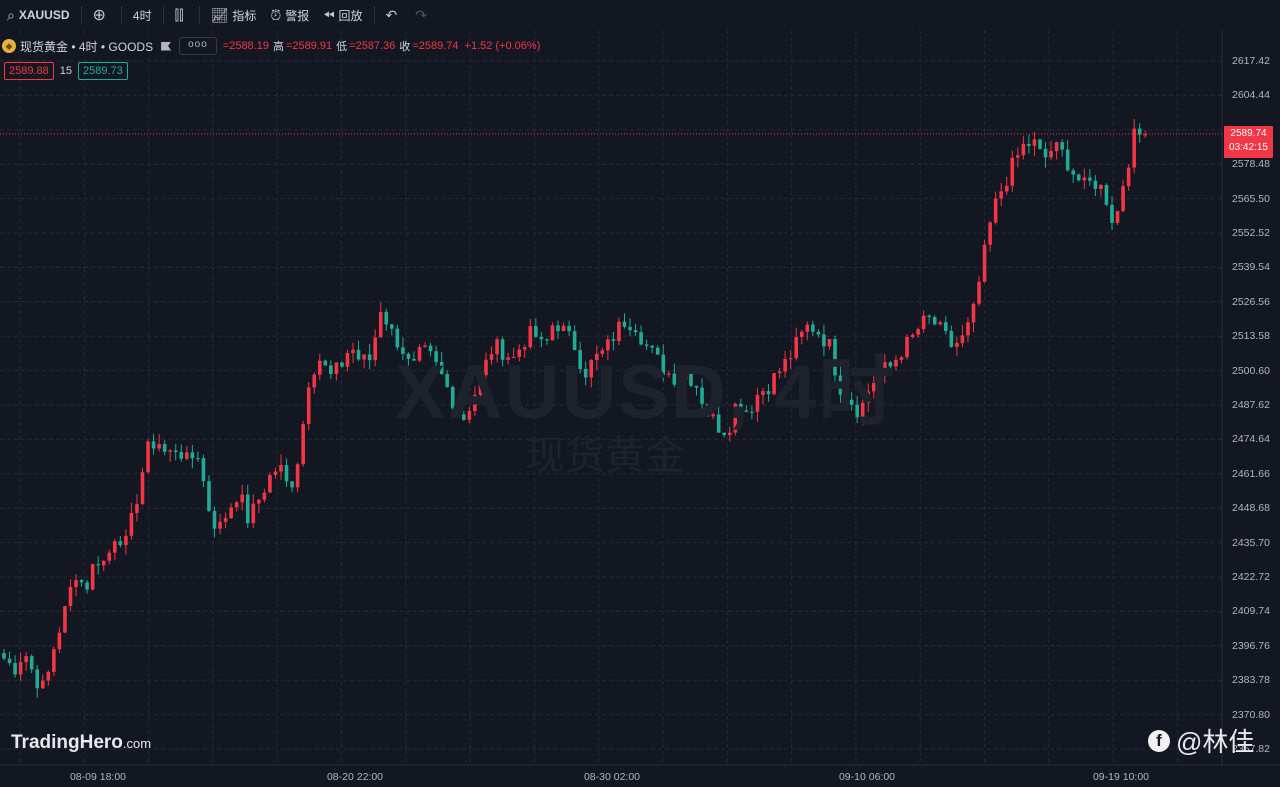 The image size is (1280, 787). Describe the element at coordinates (1251, 542) in the screenshot. I see `price-tick-label: 2435.70` at that location.